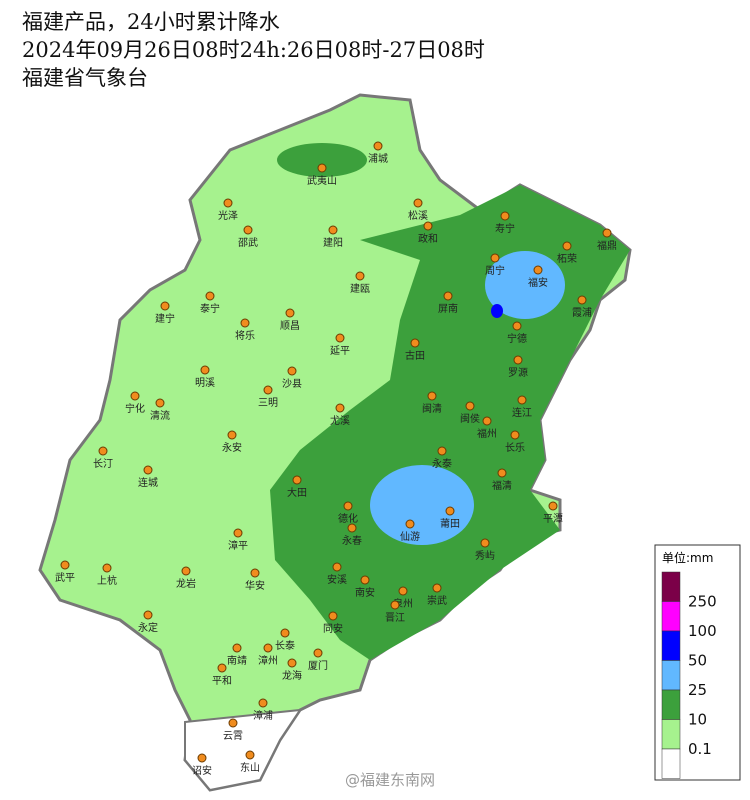  What do you see at coordinates (450, 523) in the screenshot?
I see `city-label: 莆田` at bounding box center [450, 523].